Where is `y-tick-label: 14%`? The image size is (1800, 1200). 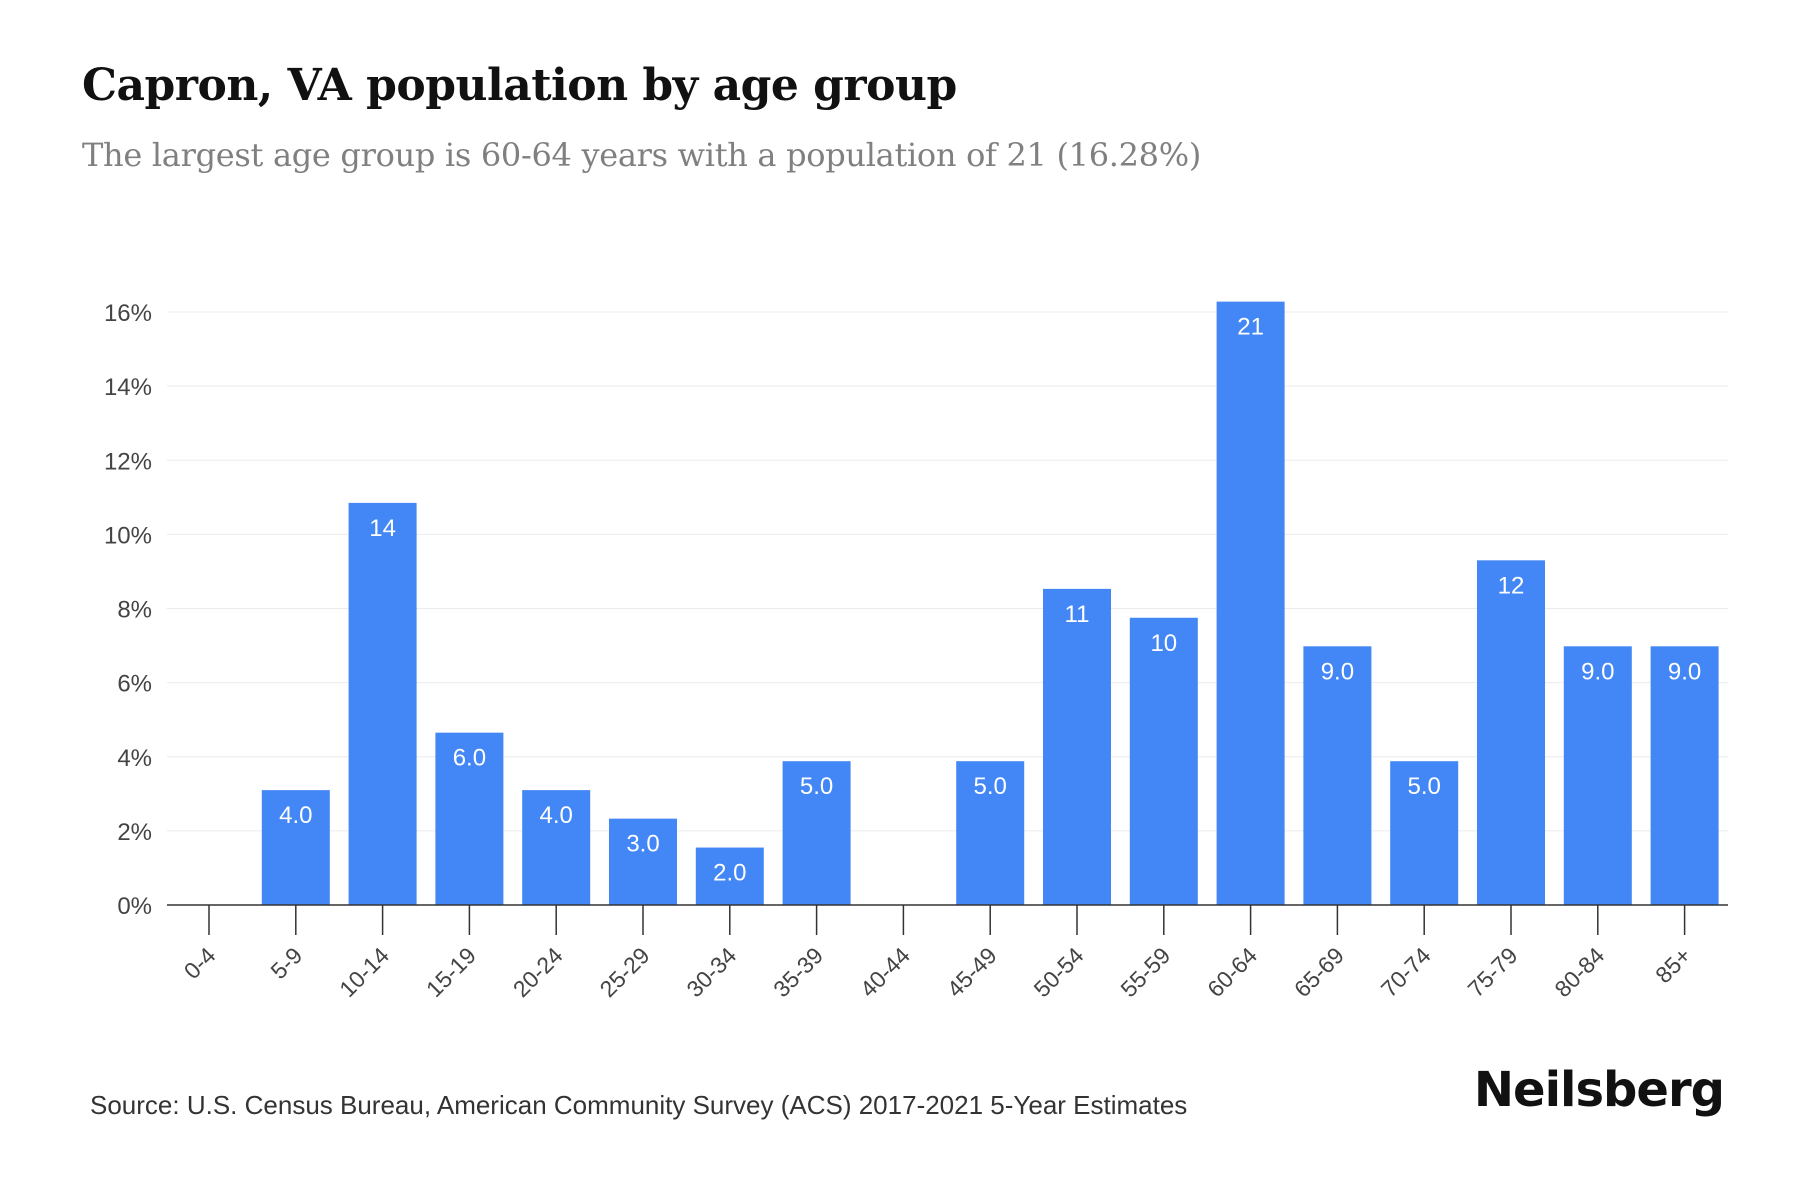 y-tick-label: 14% is located at coordinates (128, 387).